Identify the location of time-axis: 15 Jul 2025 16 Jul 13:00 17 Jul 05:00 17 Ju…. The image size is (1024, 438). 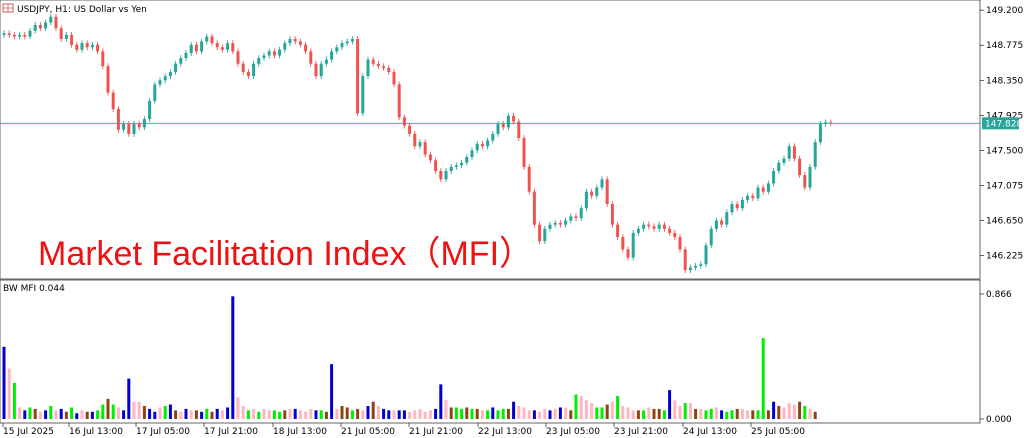
(403, 430).